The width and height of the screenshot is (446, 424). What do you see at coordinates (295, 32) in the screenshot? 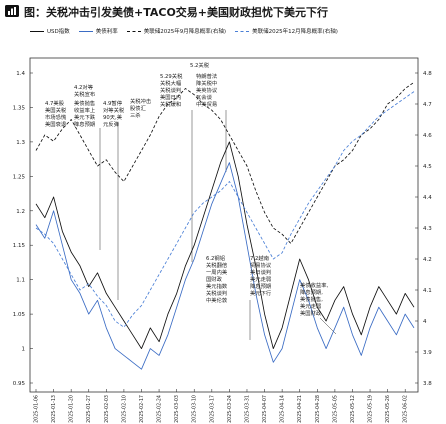
I see `legend-label: 美联储2025年12月降息概率(右轴)` at bounding box center [295, 32].